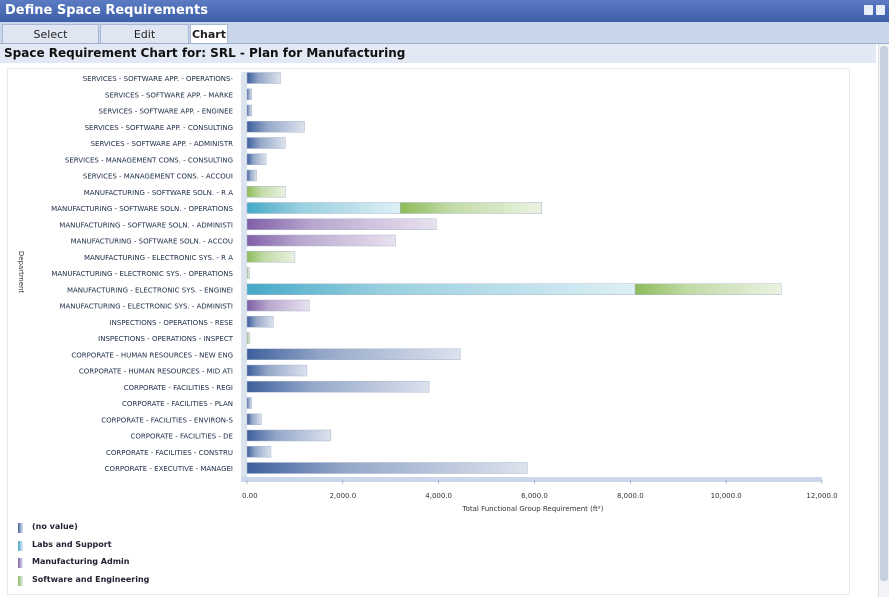 The height and width of the screenshot is (597, 889). Describe the element at coordinates (106, 10) in the screenshot. I see `window-title: Define Space Requirements` at that location.